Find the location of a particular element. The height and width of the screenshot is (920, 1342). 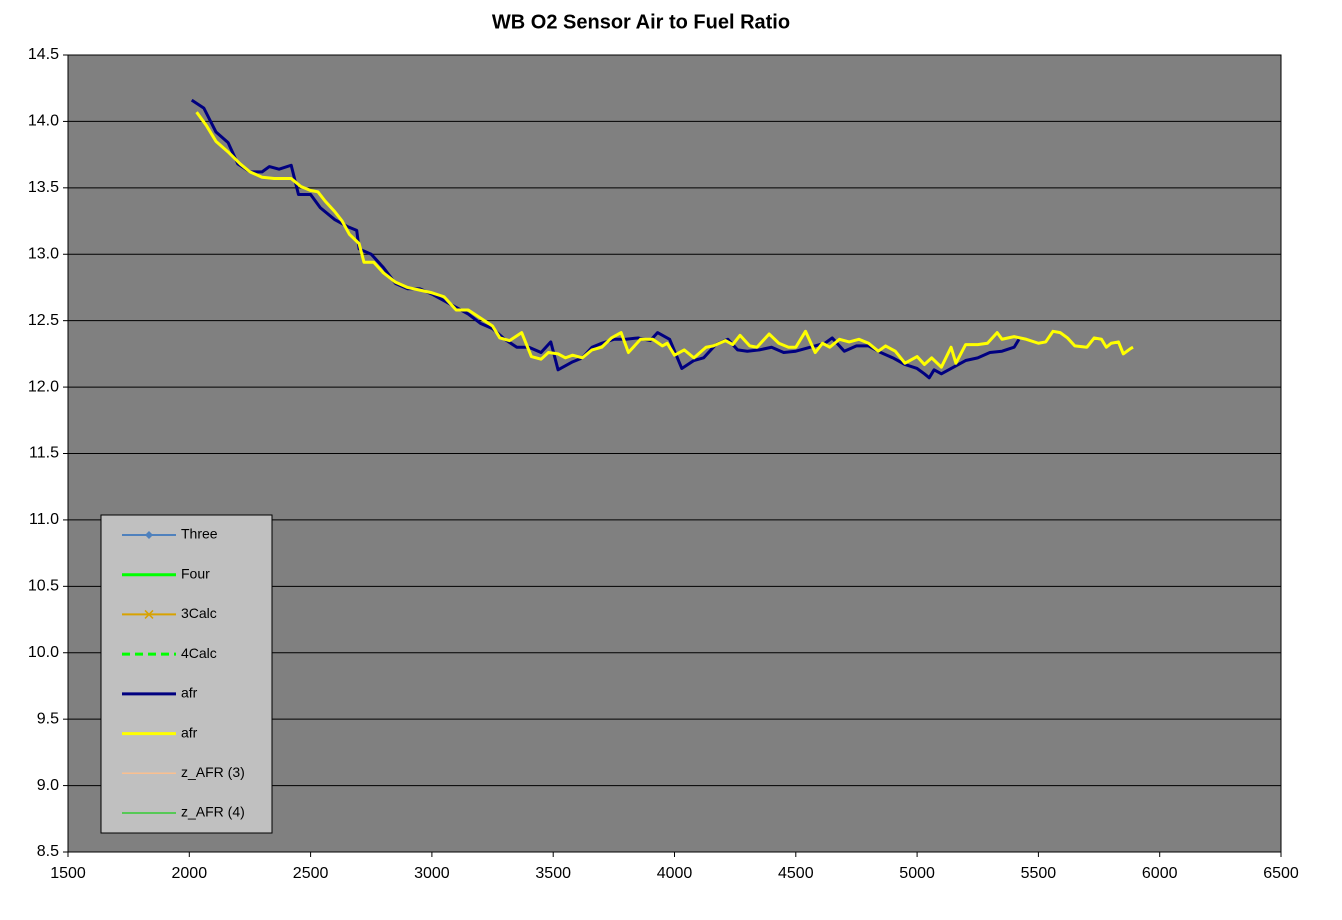

x-tick-label: 4000 is located at coordinates (675, 873).